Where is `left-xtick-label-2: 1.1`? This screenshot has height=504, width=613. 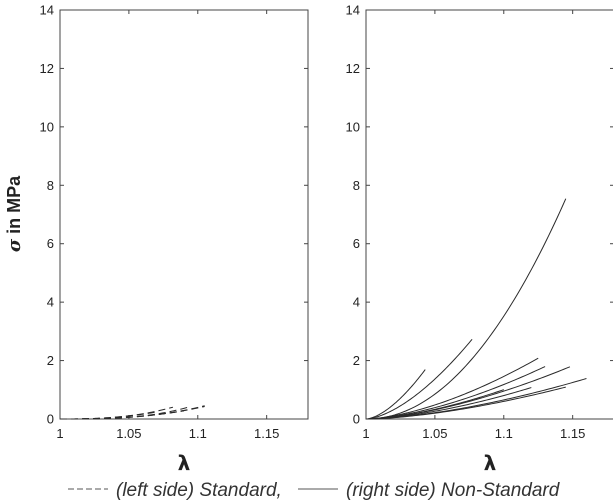 left-xtick-label-2: 1.1 is located at coordinates (198, 433).